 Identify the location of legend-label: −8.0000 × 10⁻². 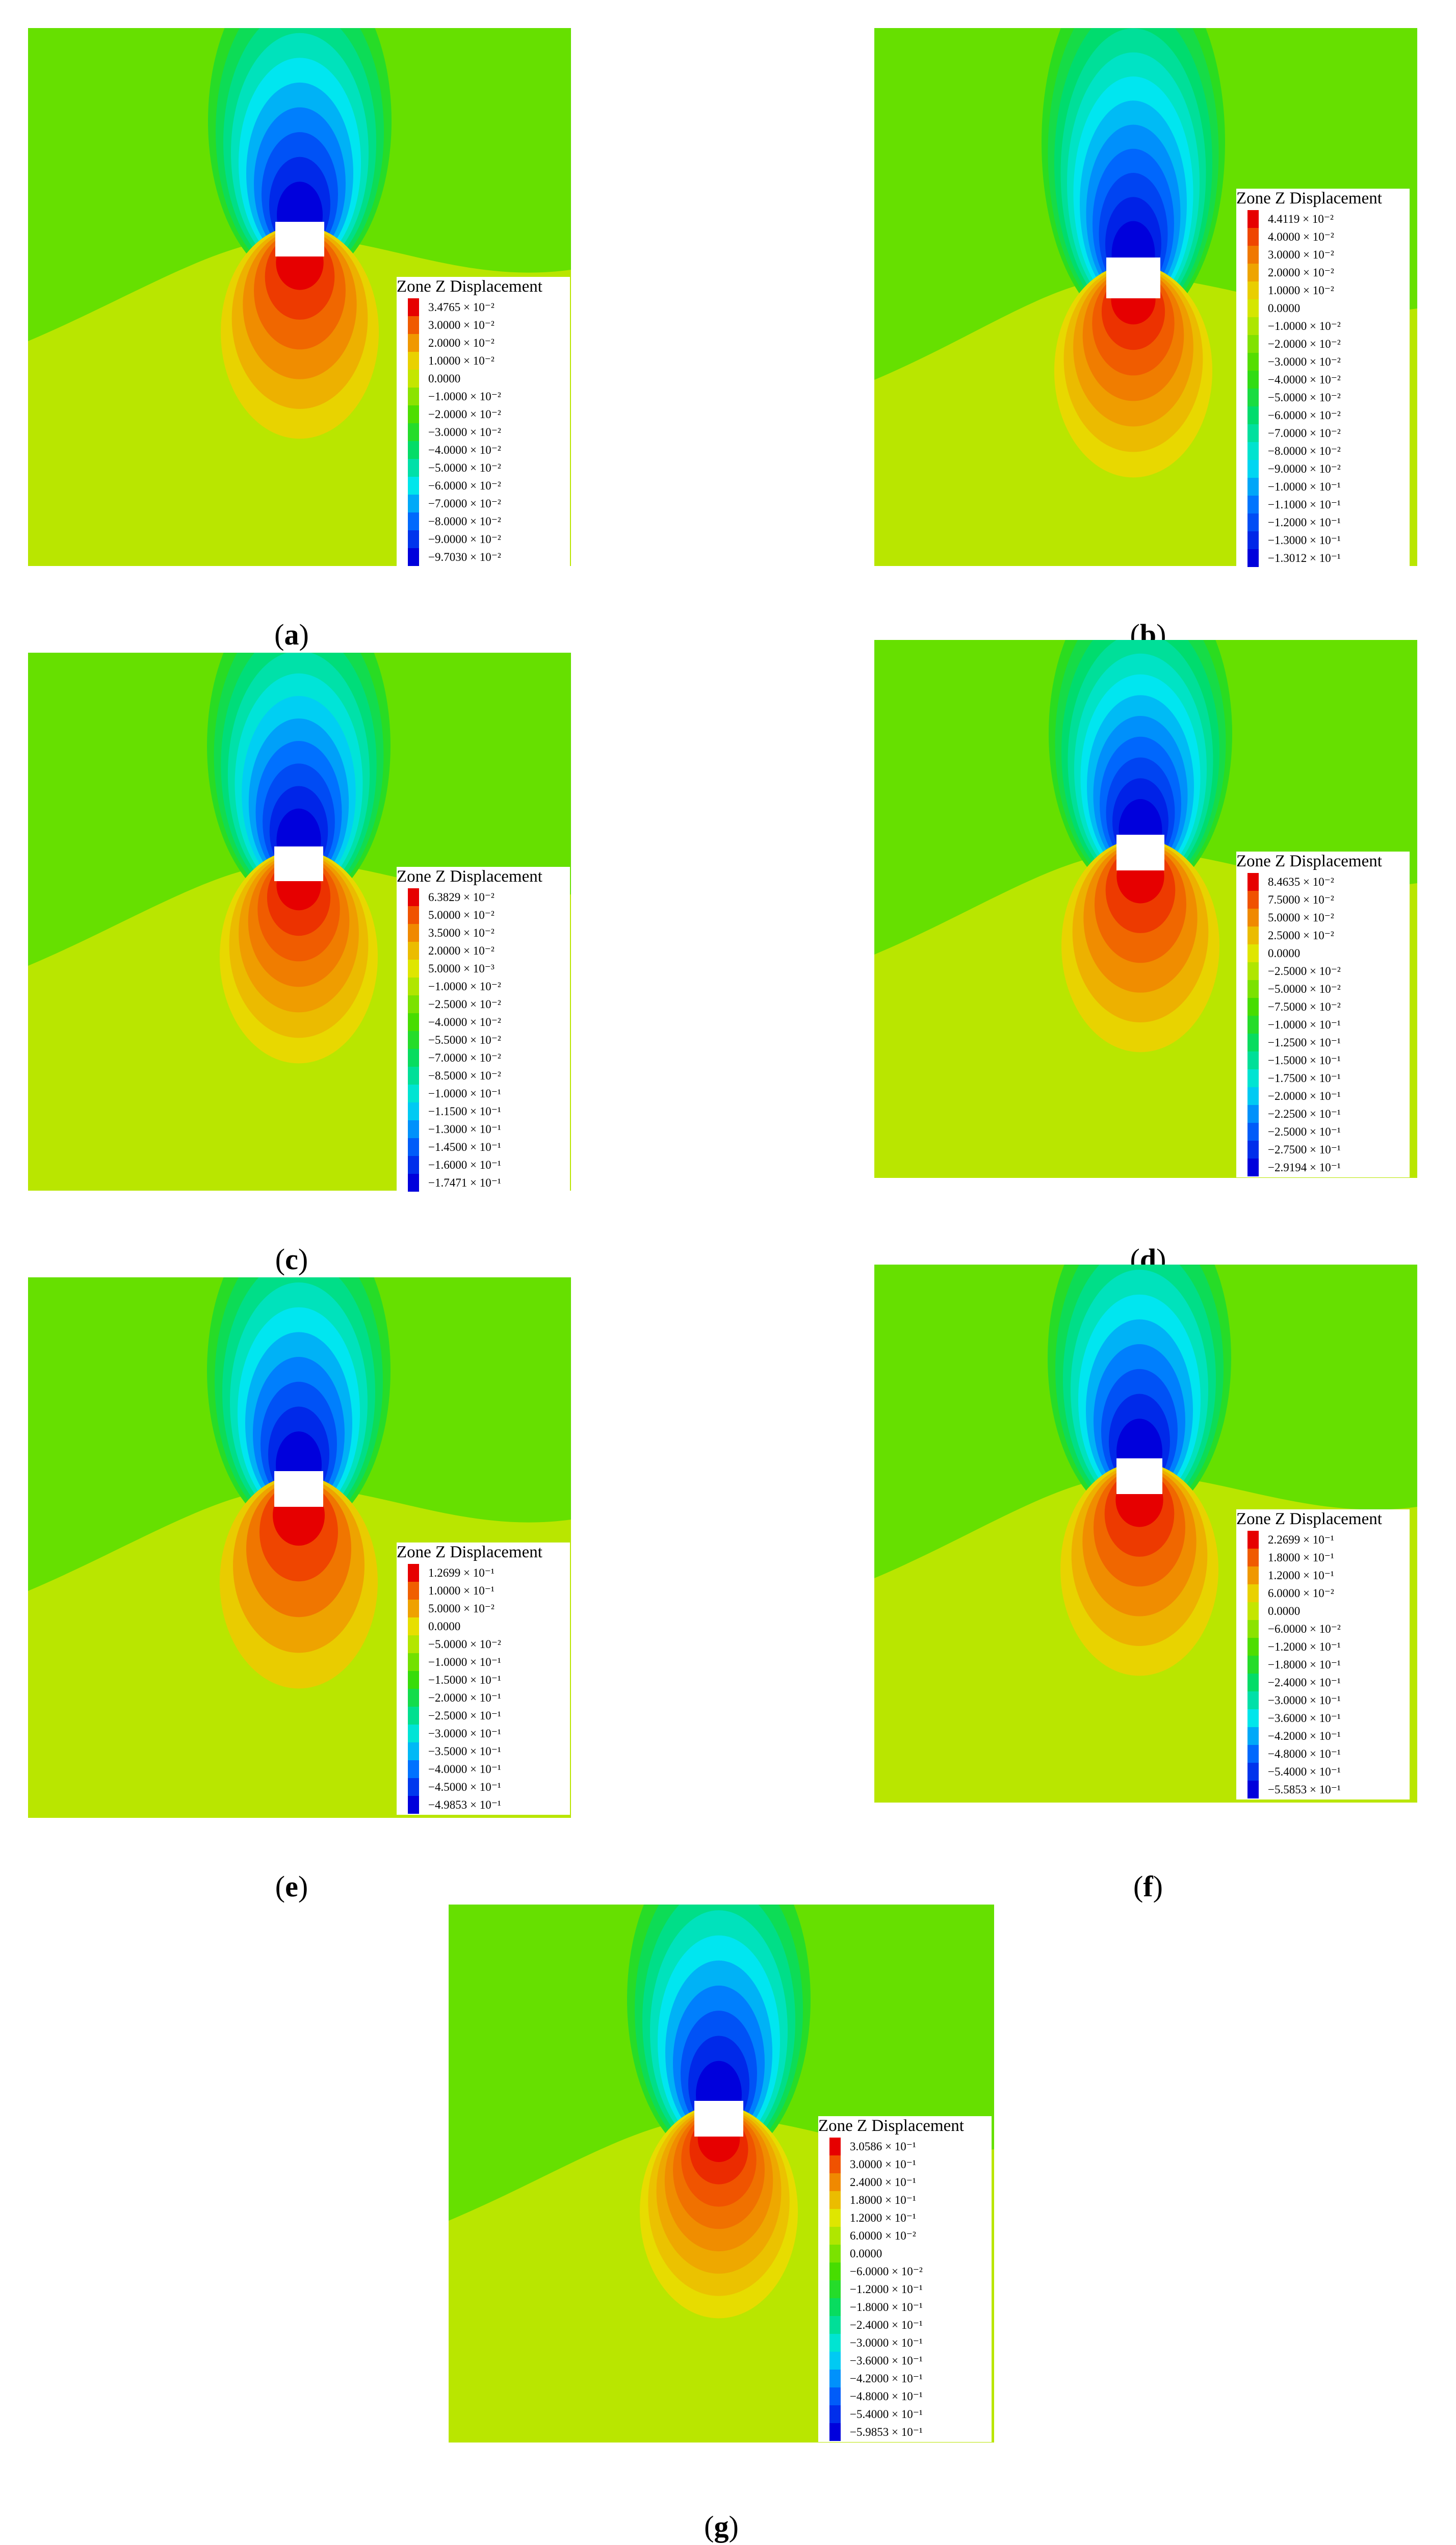
(1304, 451).